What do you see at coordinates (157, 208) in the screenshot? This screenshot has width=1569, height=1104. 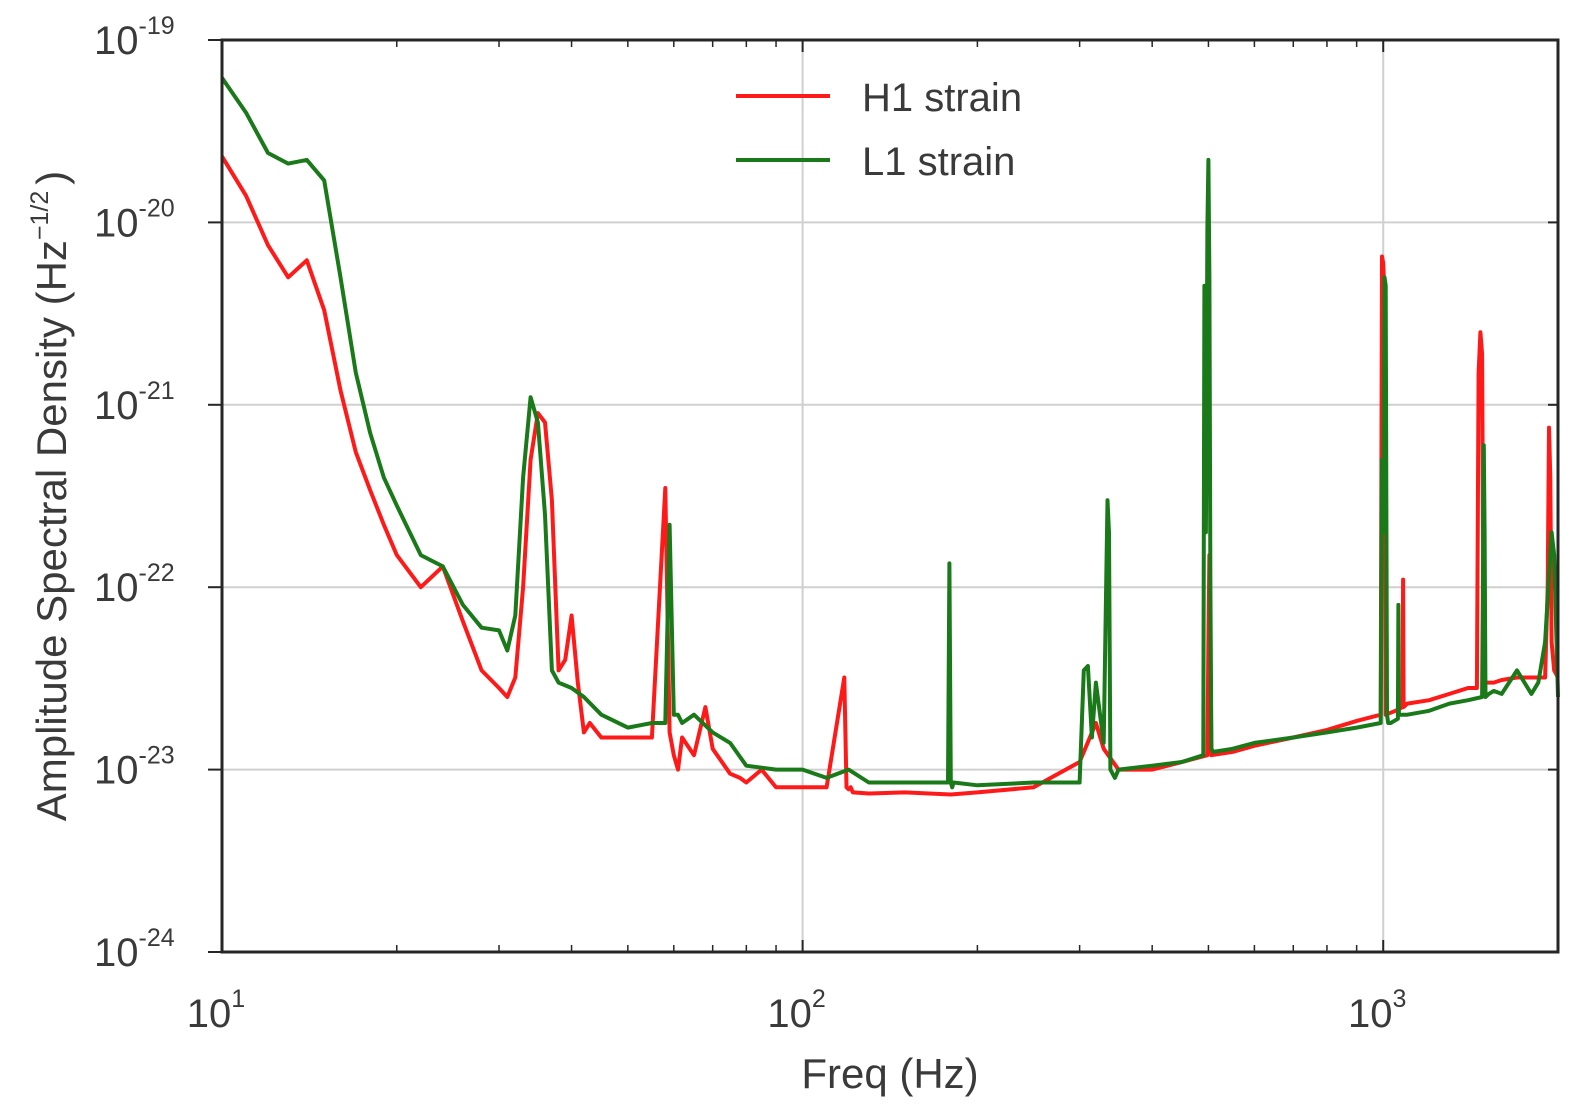 I see `y-tick-exponent: -20` at bounding box center [157, 208].